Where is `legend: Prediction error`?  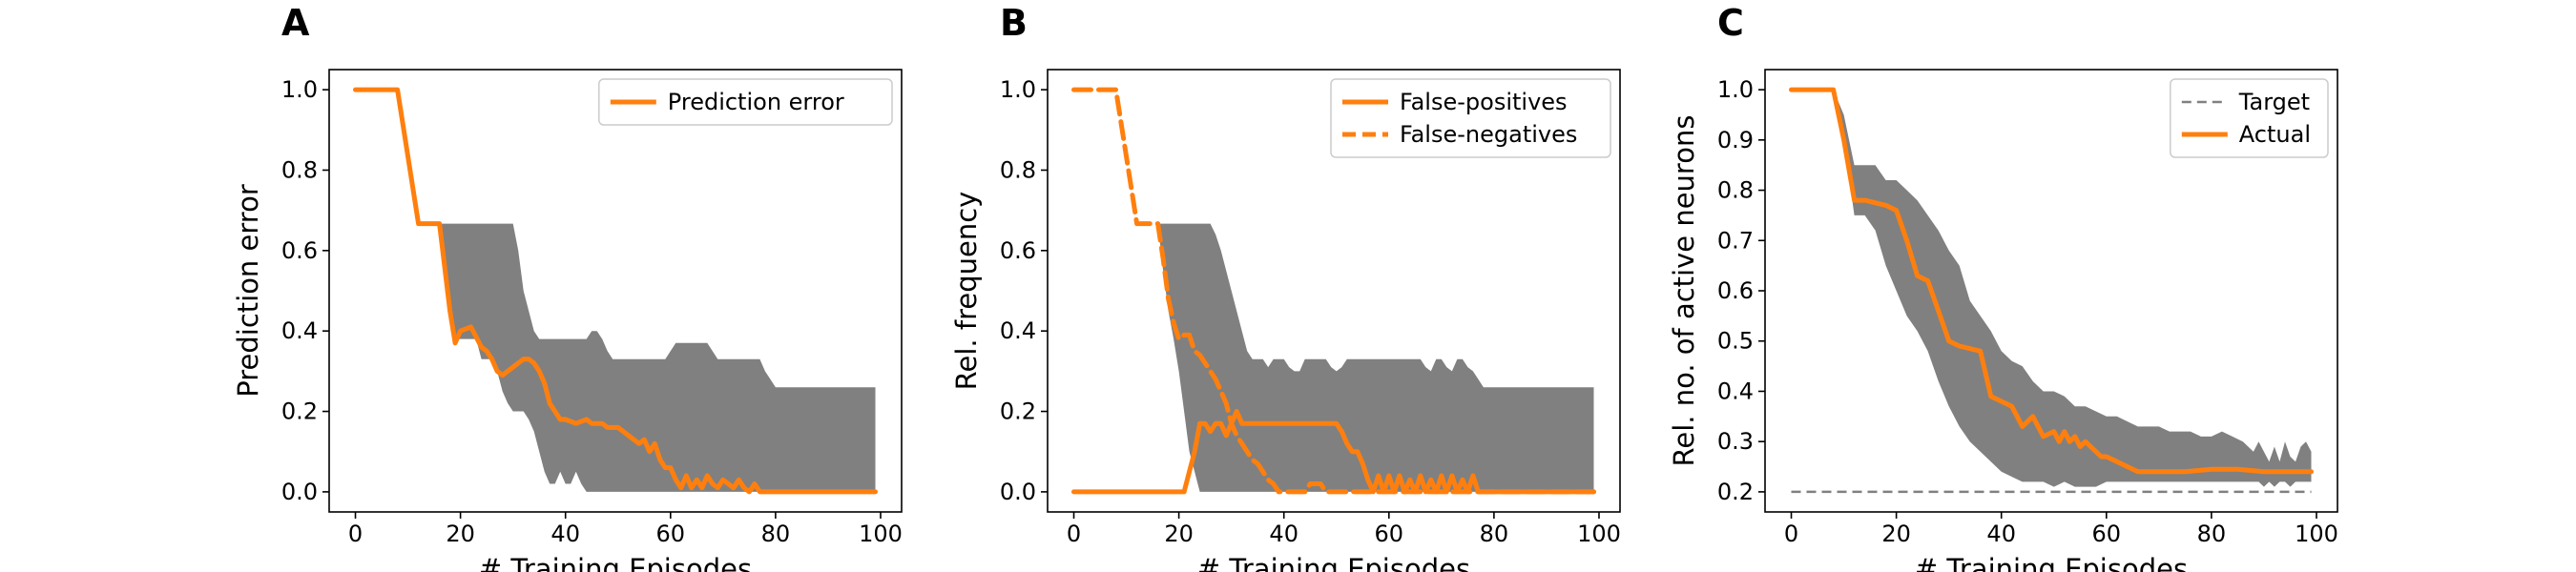 legend: Prediction error is located at coordinates (745, 102).